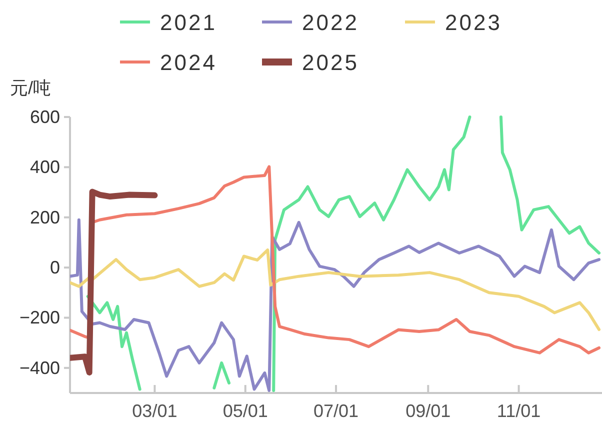 This screenshot has width=602, height=423. I want to click on y-tick-label: 400, so click(45, 167).